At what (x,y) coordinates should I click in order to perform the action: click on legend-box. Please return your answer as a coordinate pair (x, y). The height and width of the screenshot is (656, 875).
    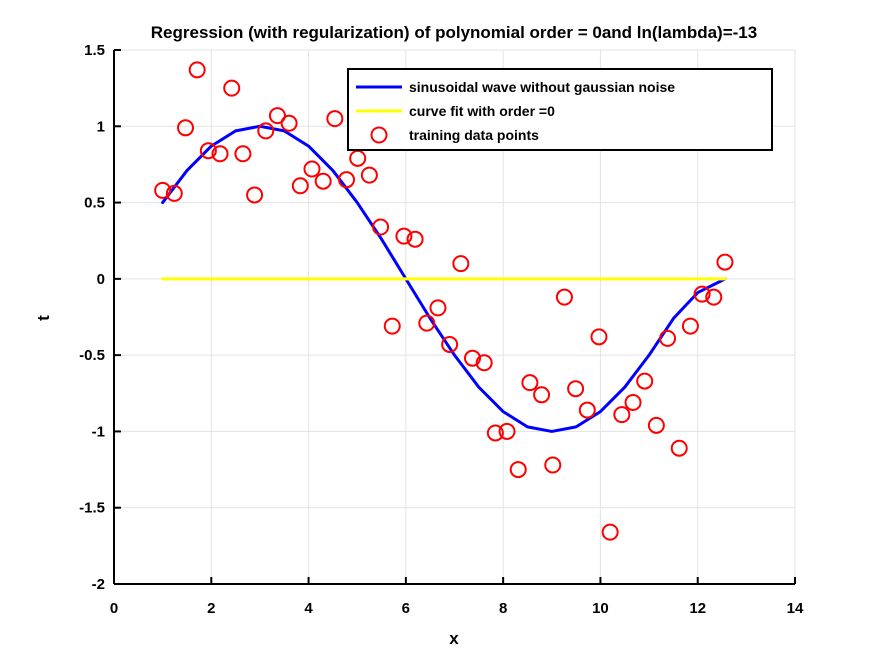
    Looking at the image, I should click on (560, 109).